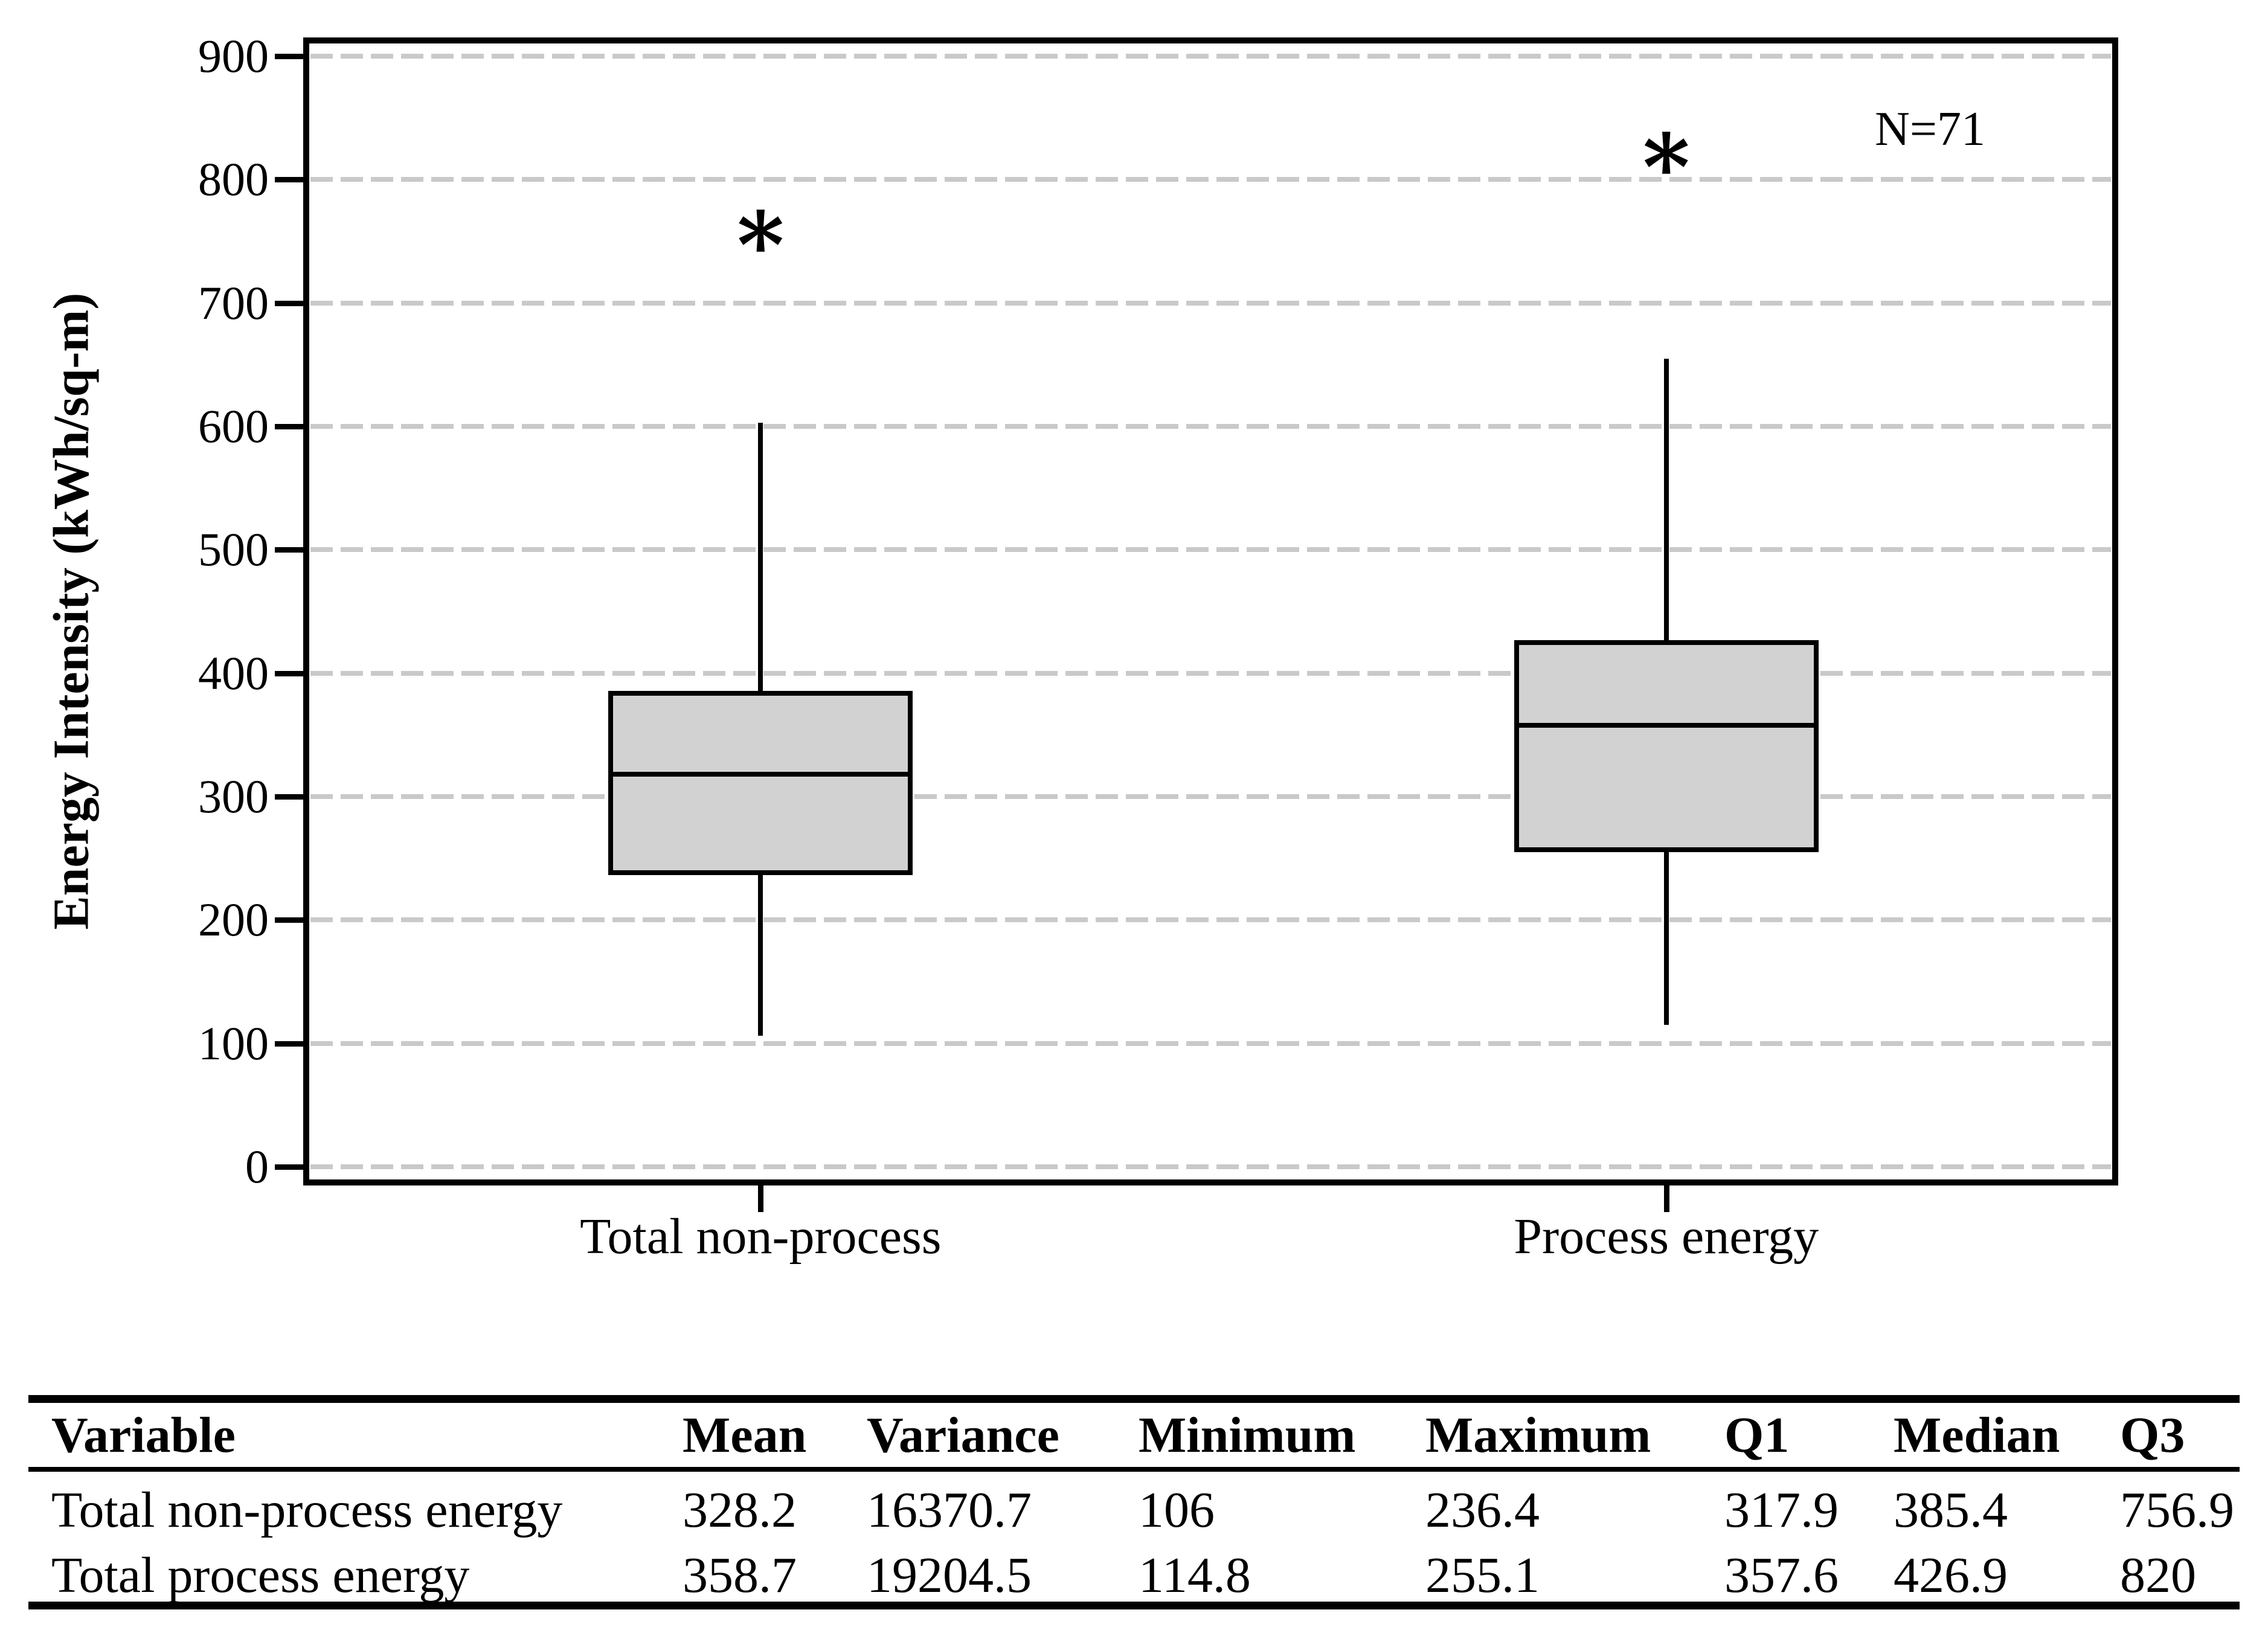 Image resolution: width=2268 pixels, height=1633 pixels. I want to click on x-axis-category-label: Process energy, so click(1666, 1236).